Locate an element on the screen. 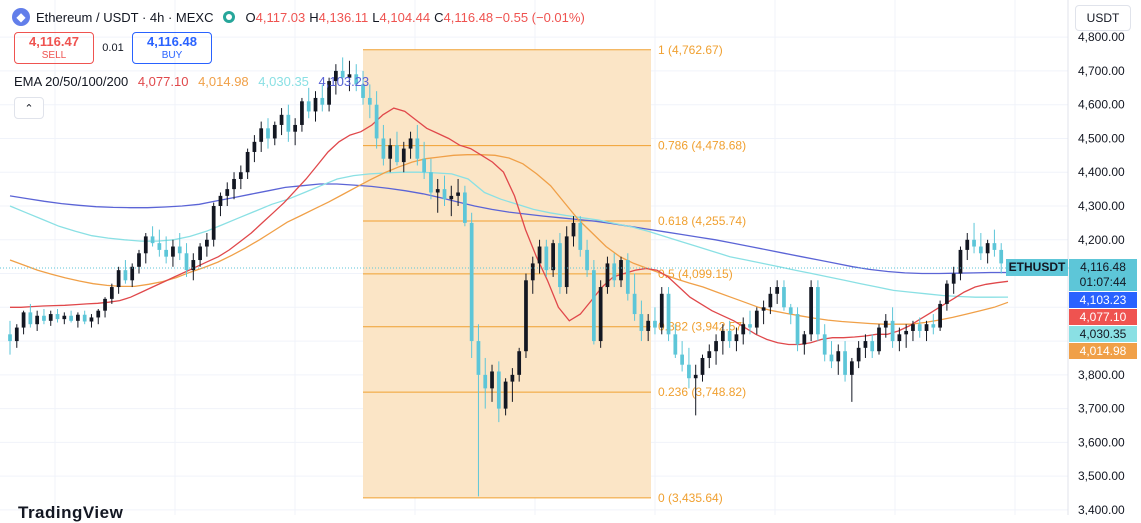  close-label: C is located at coordinates (439, 17).